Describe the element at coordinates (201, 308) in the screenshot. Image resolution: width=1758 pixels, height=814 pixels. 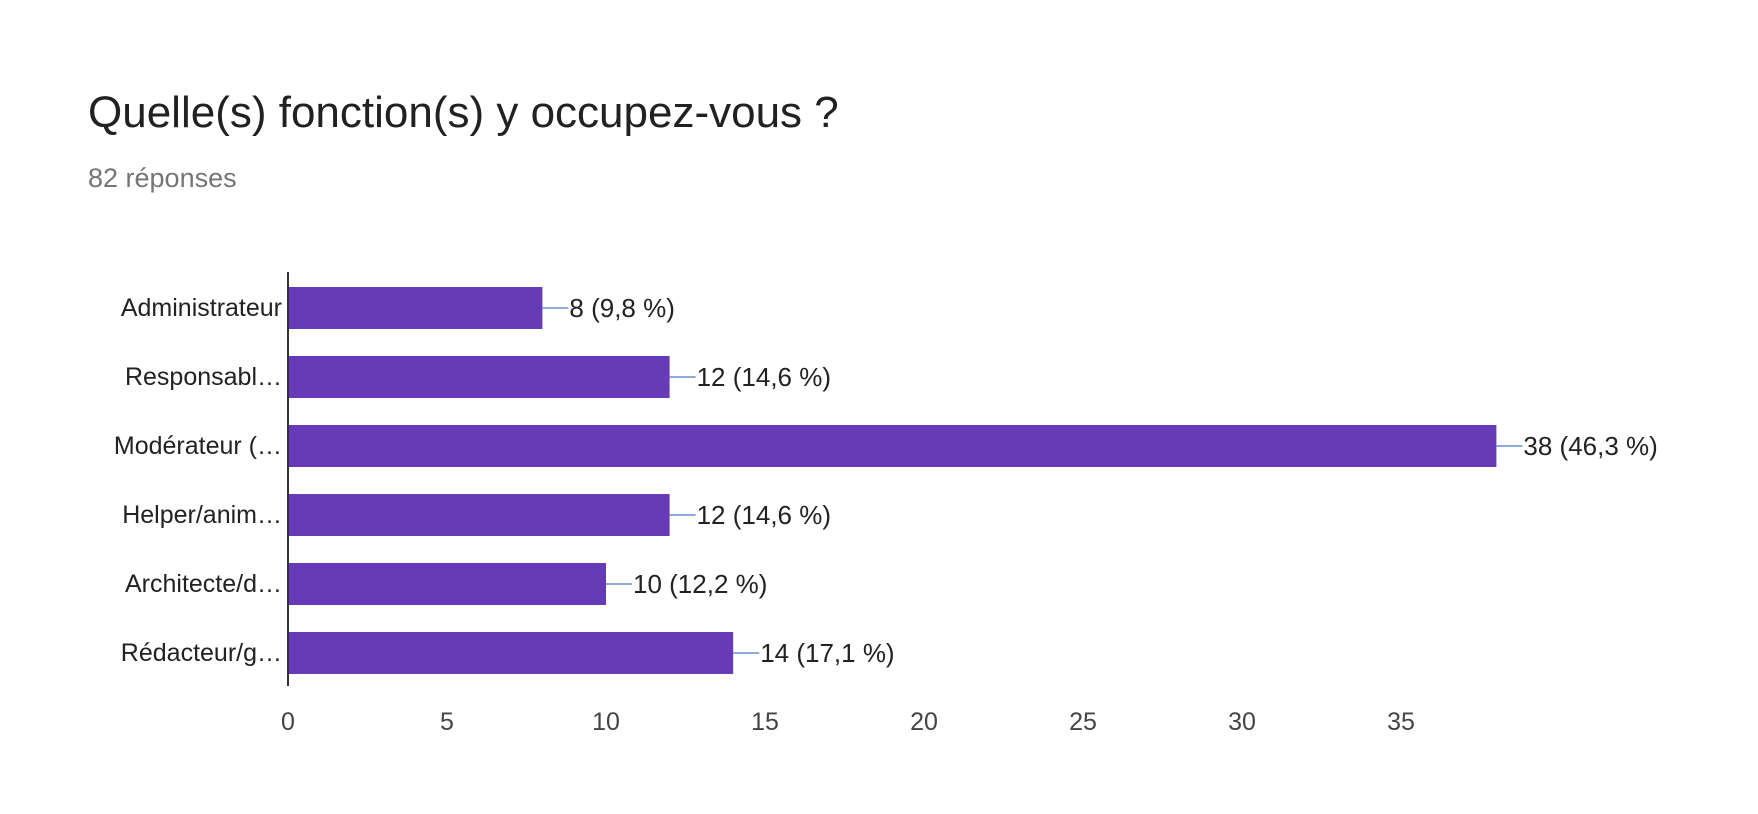
I see `category-label: Administrateur` at that location.